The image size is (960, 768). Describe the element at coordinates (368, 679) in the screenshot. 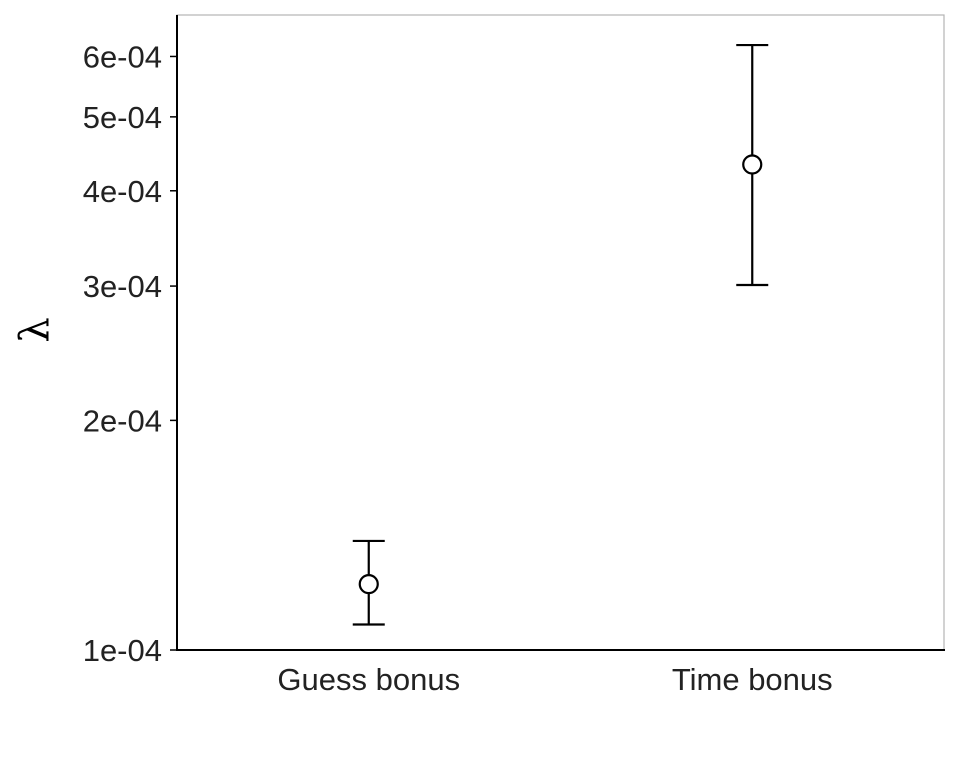

I see `x-tick-label: Guess bonus` at that location.